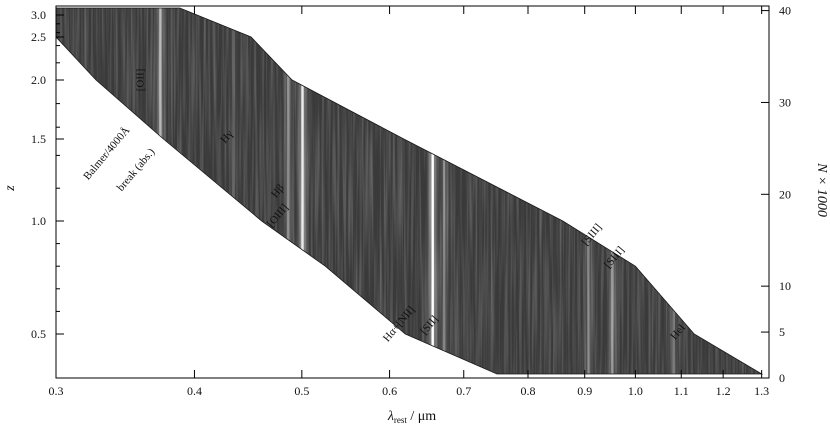 This screenshot has height=429, width=830. I want to click on x-tick-label: 0.8, so click(528, 391).